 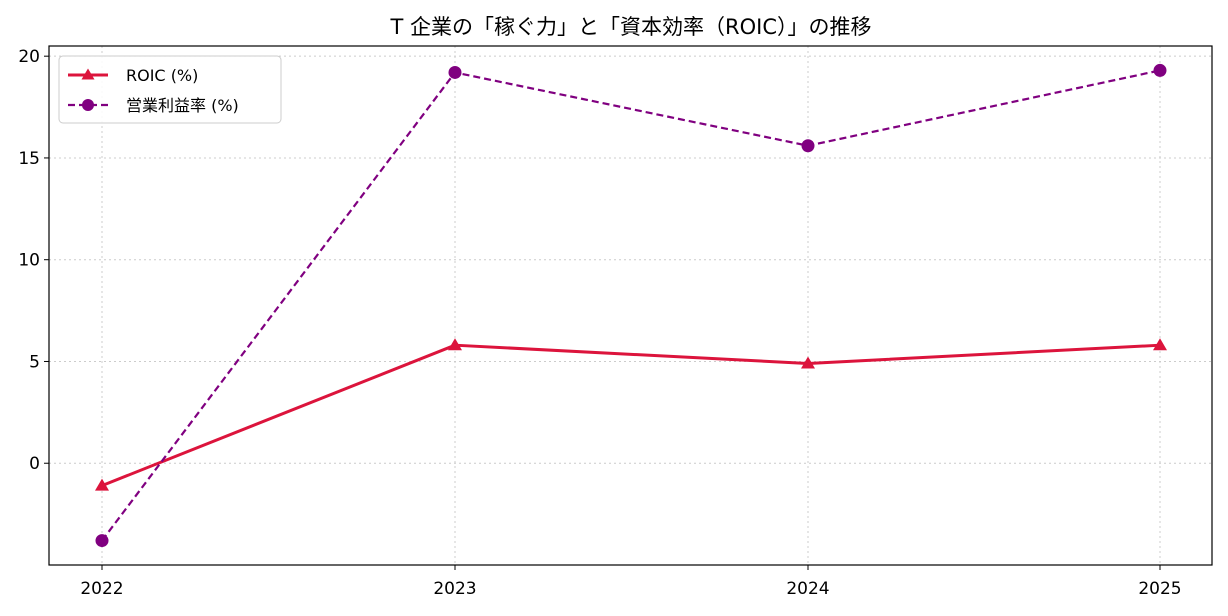 I want to click on legend-label-roic: ROIC (%), so click(x=162, y=75).